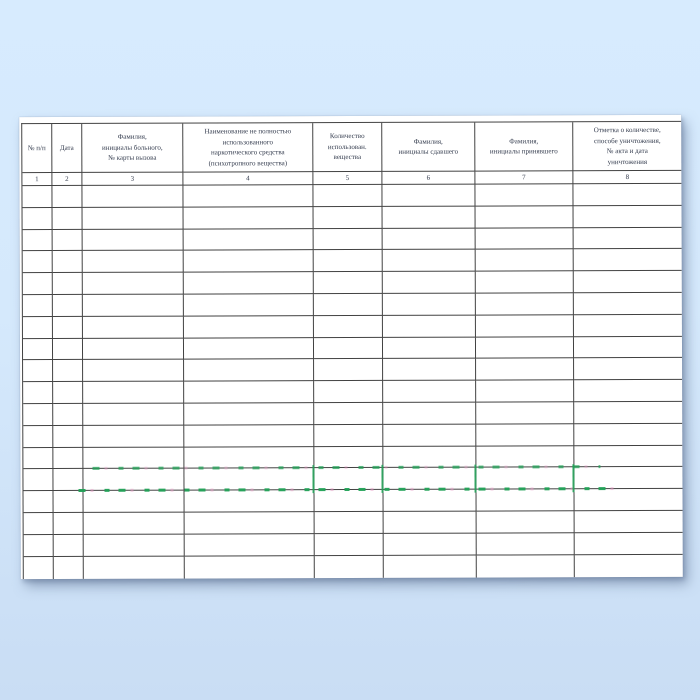 This screenshot has width=700, height=700. I want to click on column-number: 5, so click(348, 178).